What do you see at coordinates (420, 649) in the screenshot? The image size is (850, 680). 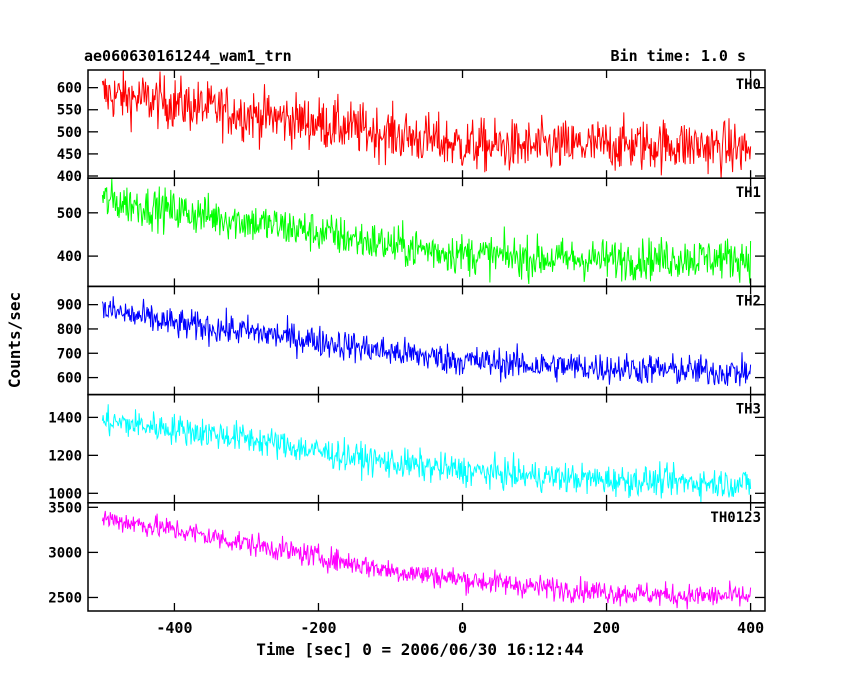 I see `x-axis-label: Time [sec] 0 = 2006/06/30 16:12:44` at bounding box center [420, 649].